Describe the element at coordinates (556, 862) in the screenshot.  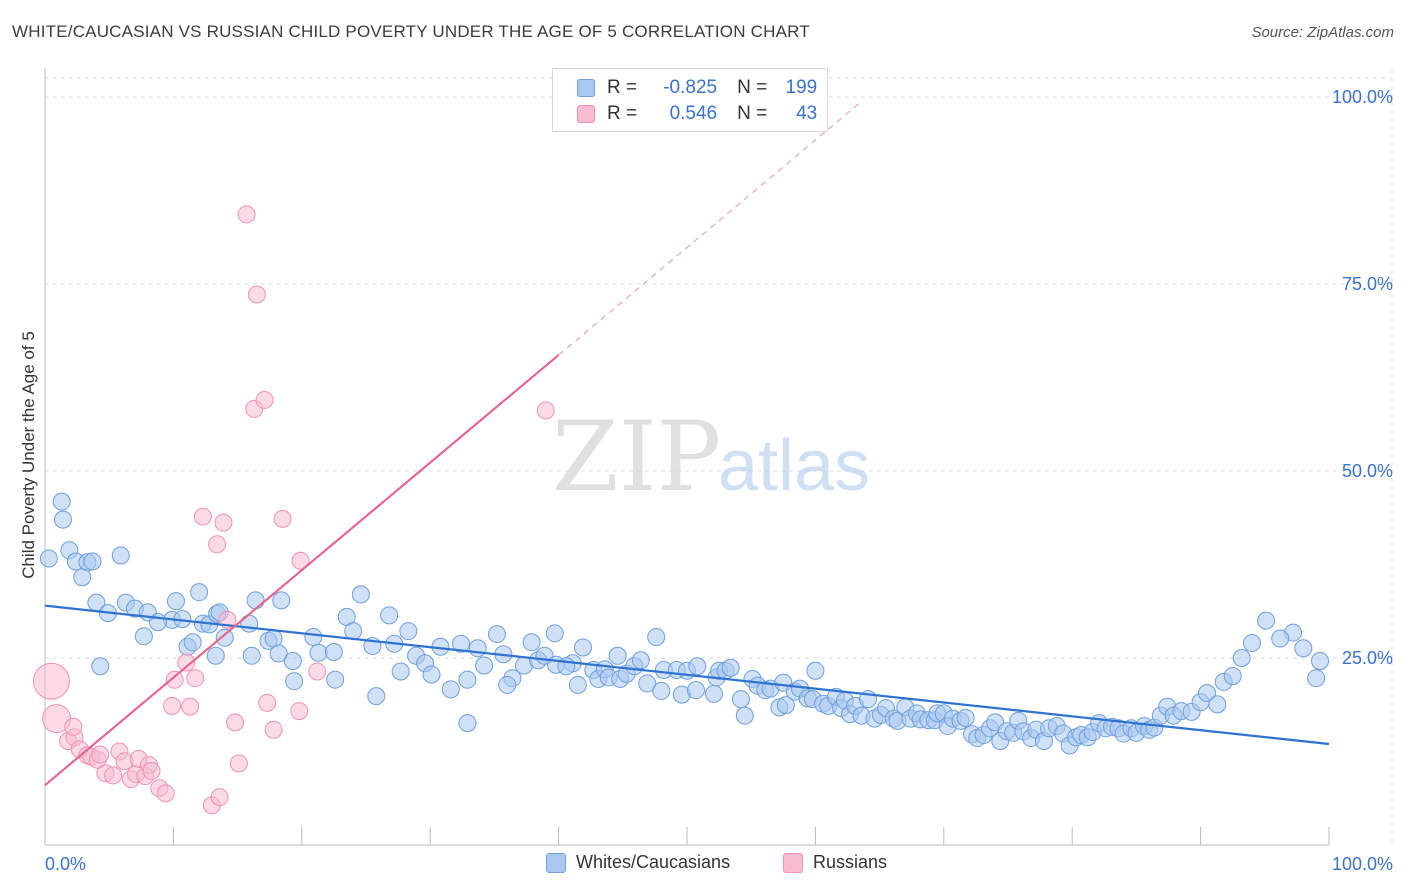
I see `legend-swatch-blue` at that location.